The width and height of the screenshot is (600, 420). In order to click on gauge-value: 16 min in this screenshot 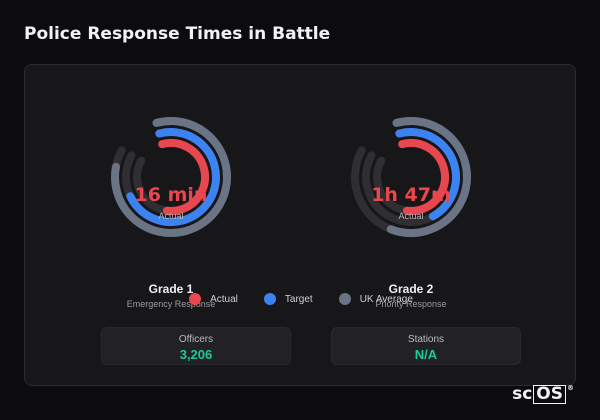, I will do `click(171, 195)`.